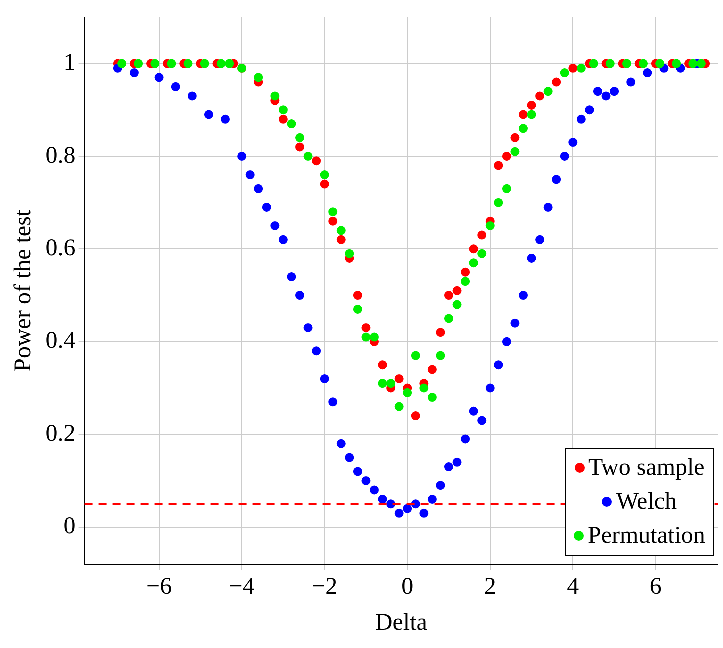 The height and width of the screenshot is (648, 723). What do you see at coordinates (70, 527) in the screenshot?
I see `y-tick-label: 0` at bounding box center [70, 527].